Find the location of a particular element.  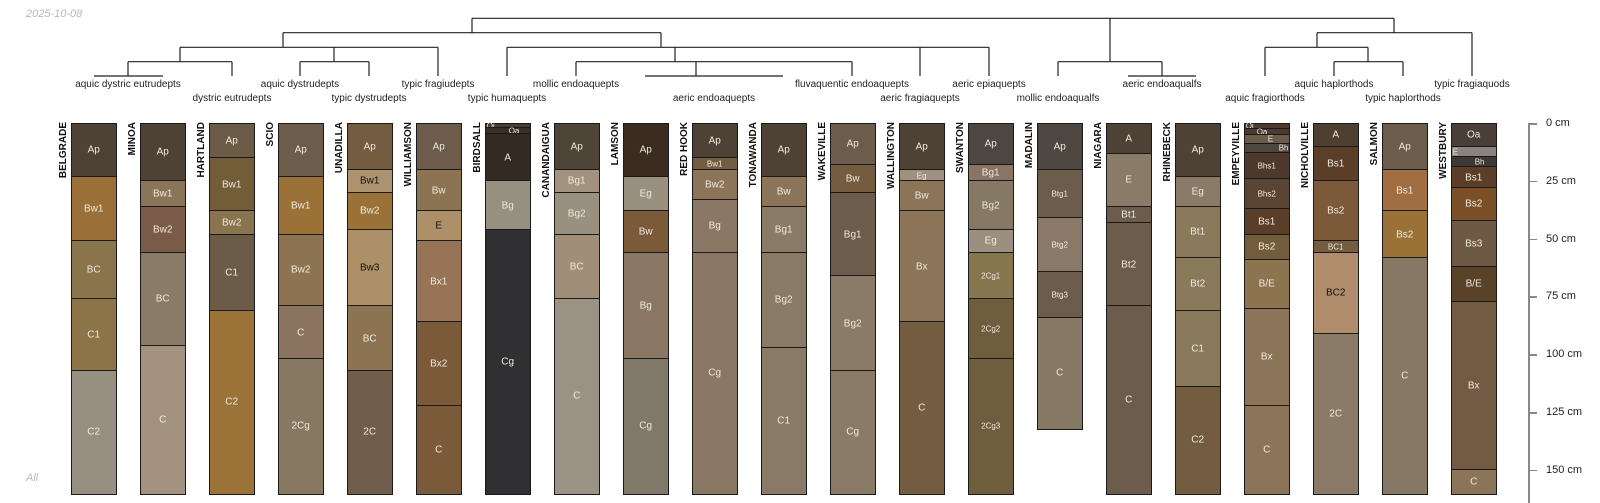

profile-name: HARTLAND is located at coordinates (201, 150).